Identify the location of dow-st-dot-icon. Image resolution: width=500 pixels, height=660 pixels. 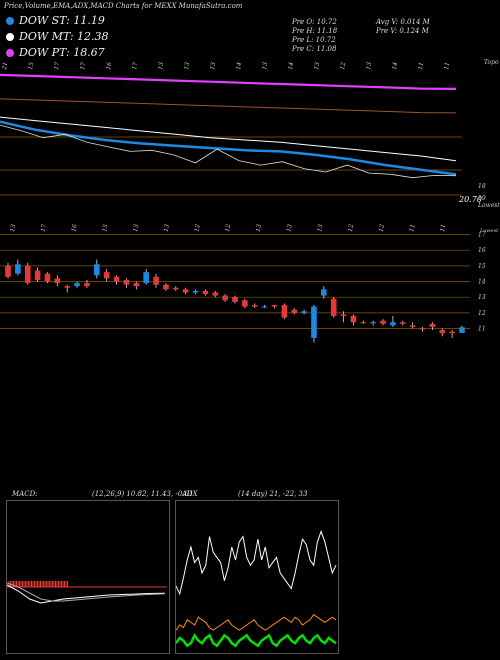
(10, 20).